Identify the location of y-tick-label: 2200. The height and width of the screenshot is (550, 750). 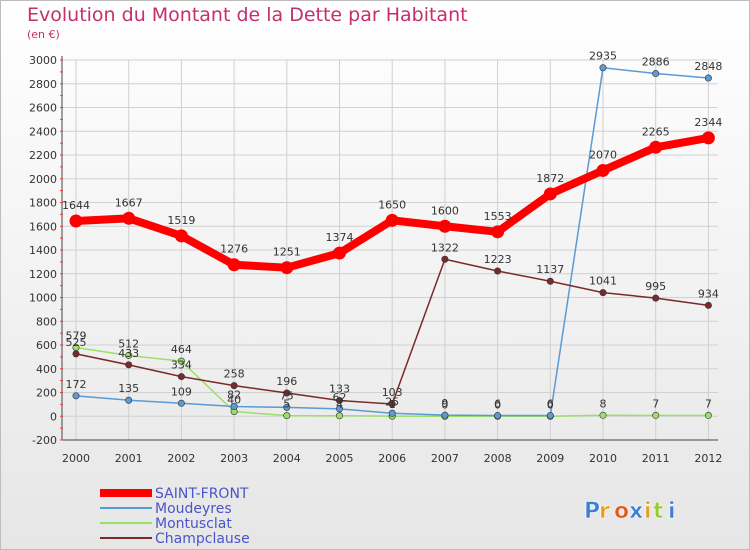
(43, 155).